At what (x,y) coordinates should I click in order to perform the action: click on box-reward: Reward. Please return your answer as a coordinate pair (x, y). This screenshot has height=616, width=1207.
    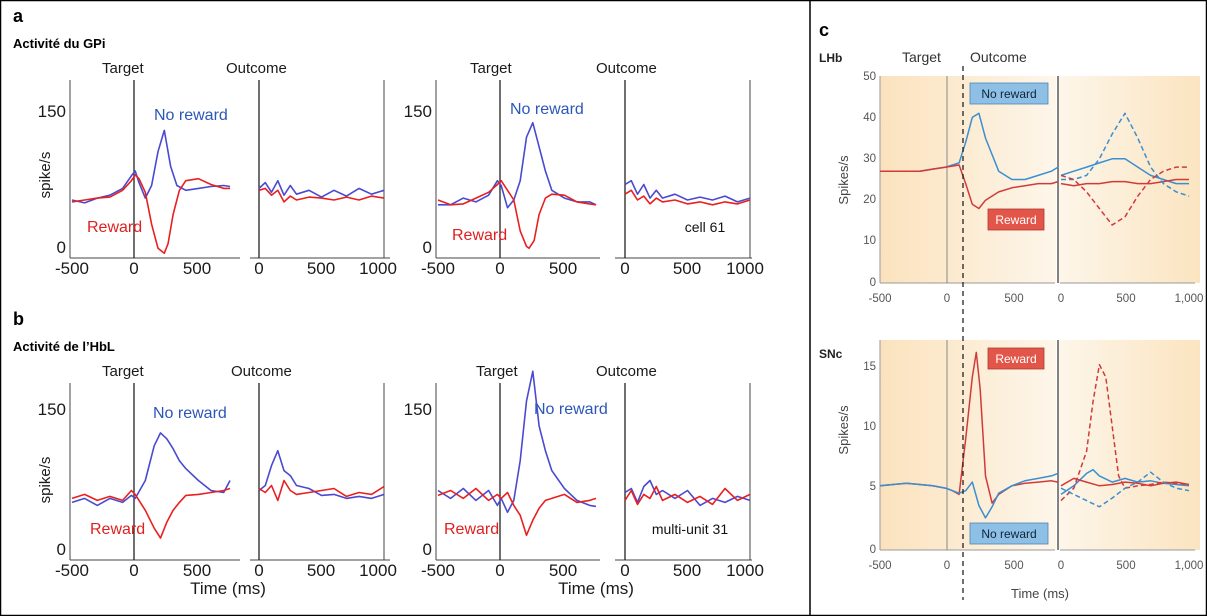
    Looking at the image, I should click on (1016, 219).